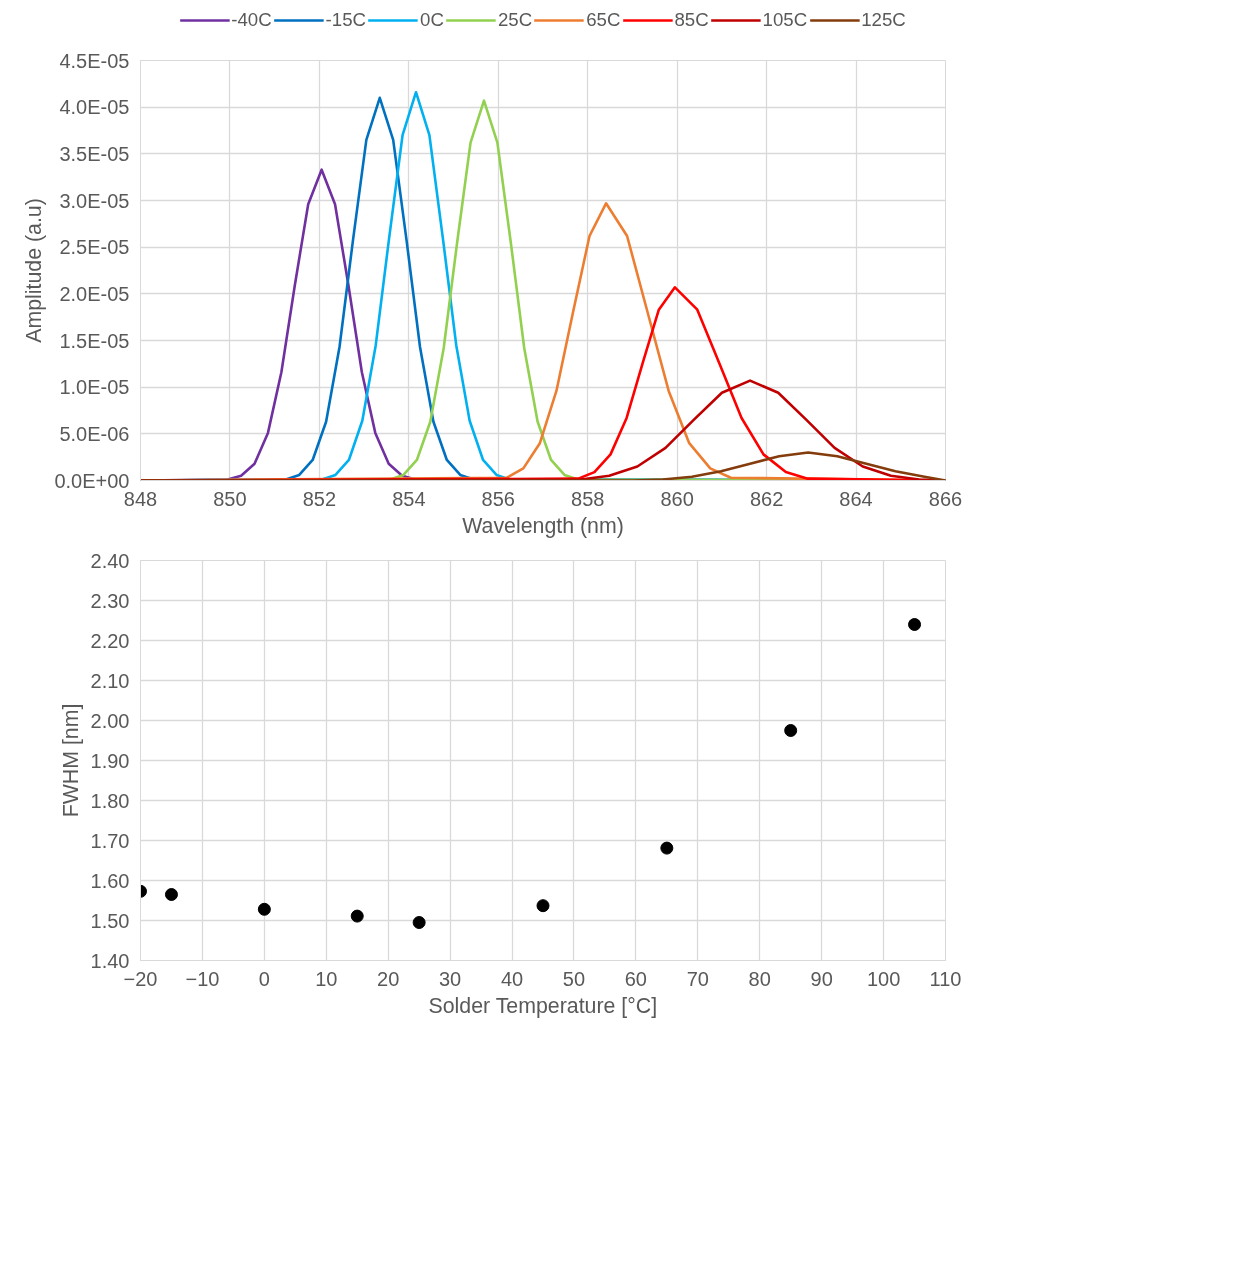  What do you see at coordinates (543, 1005) in the screenshot?
I see `x-axis-title: Solder Temperature [°C]` at bounding box center [543, 1005].